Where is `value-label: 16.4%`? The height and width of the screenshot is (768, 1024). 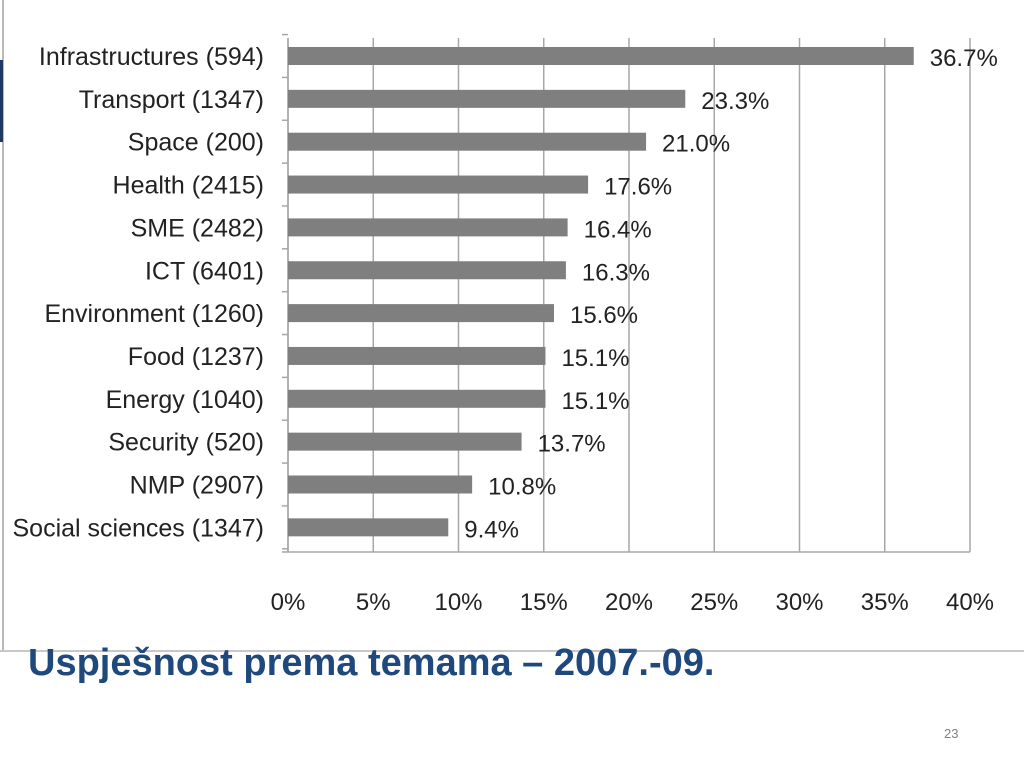 value-label: 16.4% is located at coordinates (618, 229).